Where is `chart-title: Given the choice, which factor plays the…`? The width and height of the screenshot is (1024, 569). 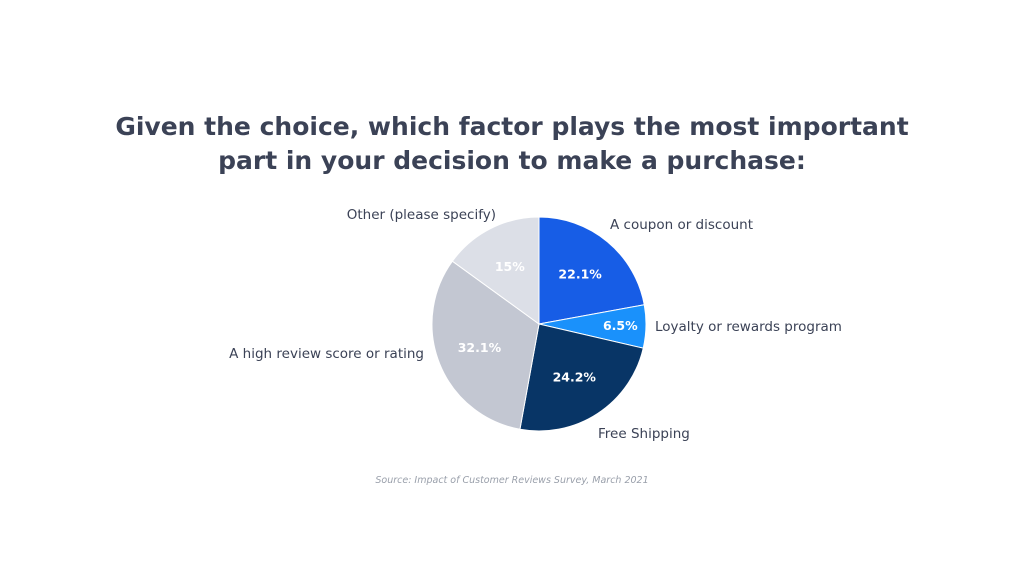
chart-title: Given the choice, which factor plays the… is located at coordinates (512, 144).